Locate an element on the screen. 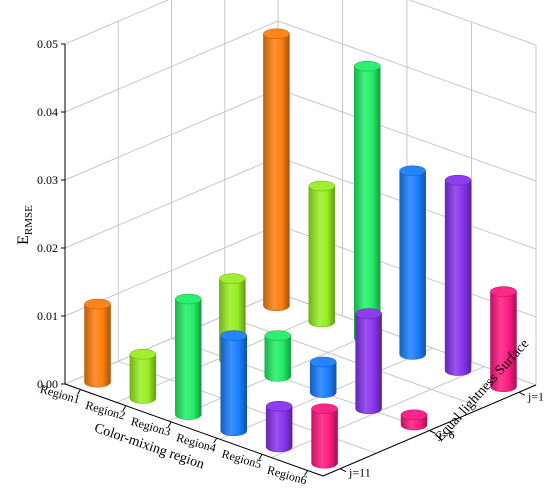 The image size is (550, 489). bar-region3-j11 is located at coordinates (188, 356).